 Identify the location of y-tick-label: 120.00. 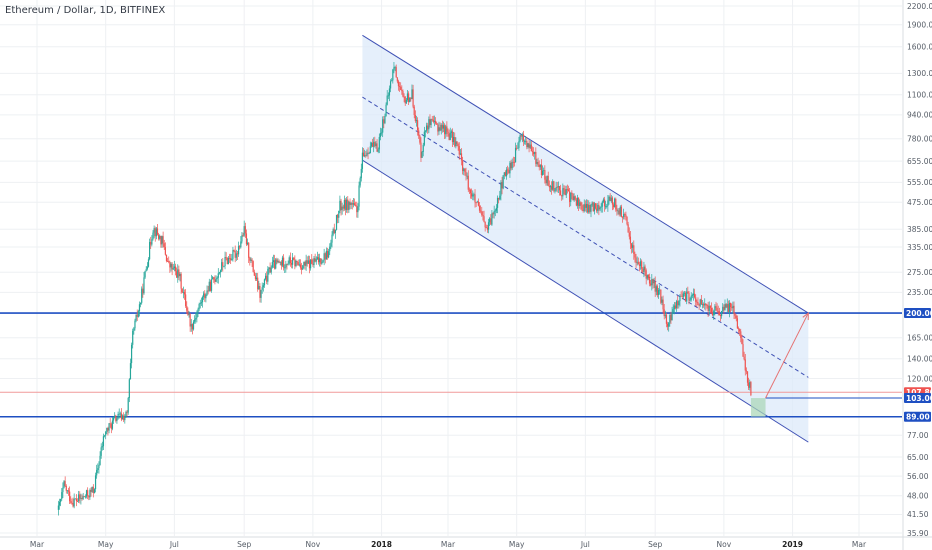
(919, 378).